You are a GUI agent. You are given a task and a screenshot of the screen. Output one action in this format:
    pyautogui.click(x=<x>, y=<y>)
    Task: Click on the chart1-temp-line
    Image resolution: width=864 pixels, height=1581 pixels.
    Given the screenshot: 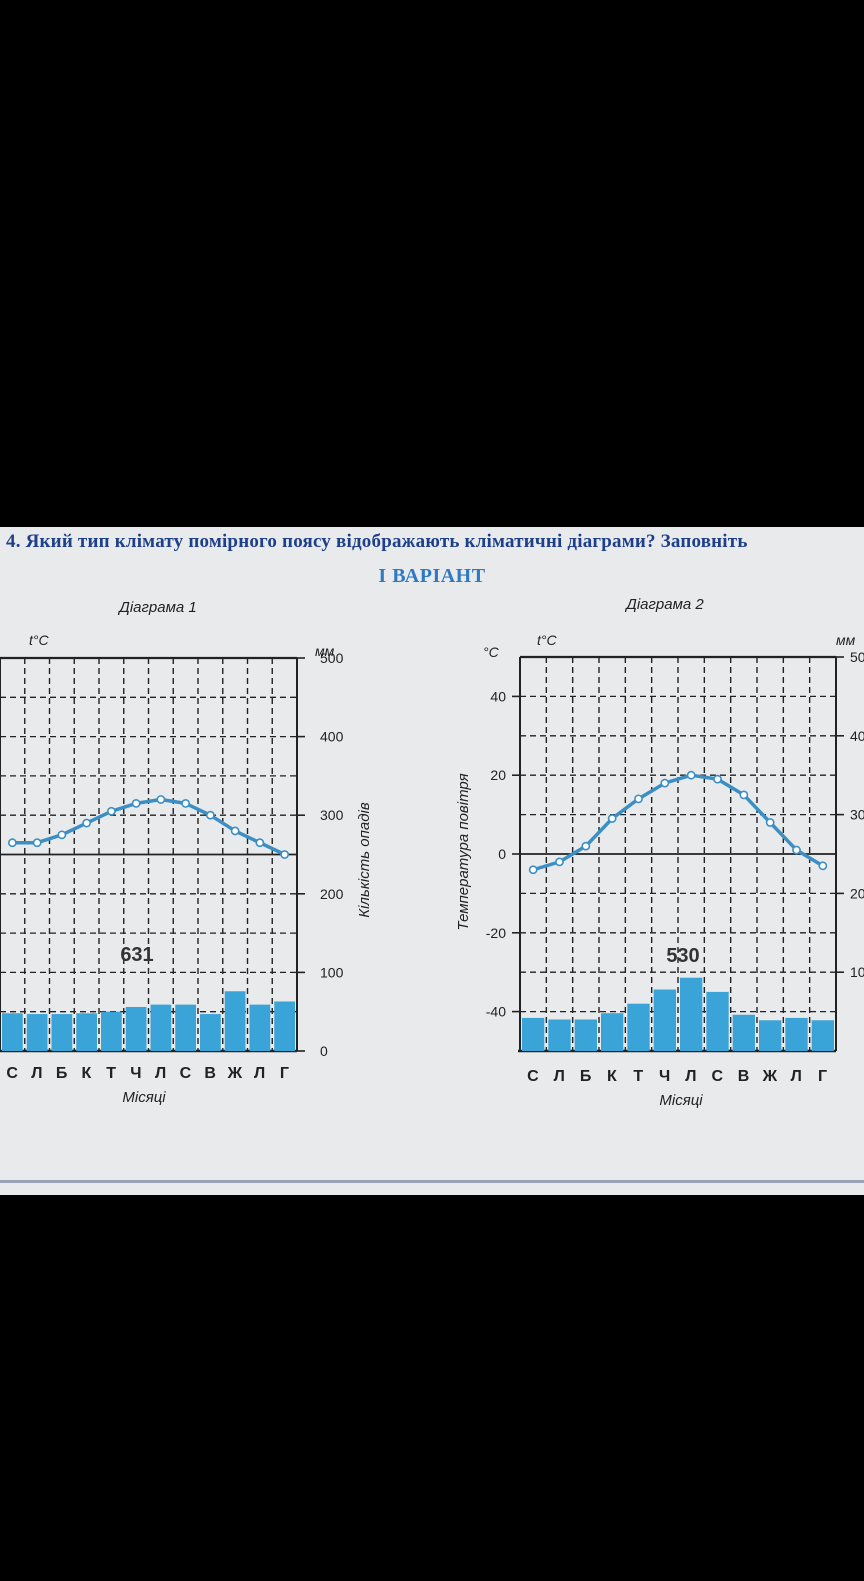 What is the action you would take?
    pyautogui.click(x=148, y=827)
    